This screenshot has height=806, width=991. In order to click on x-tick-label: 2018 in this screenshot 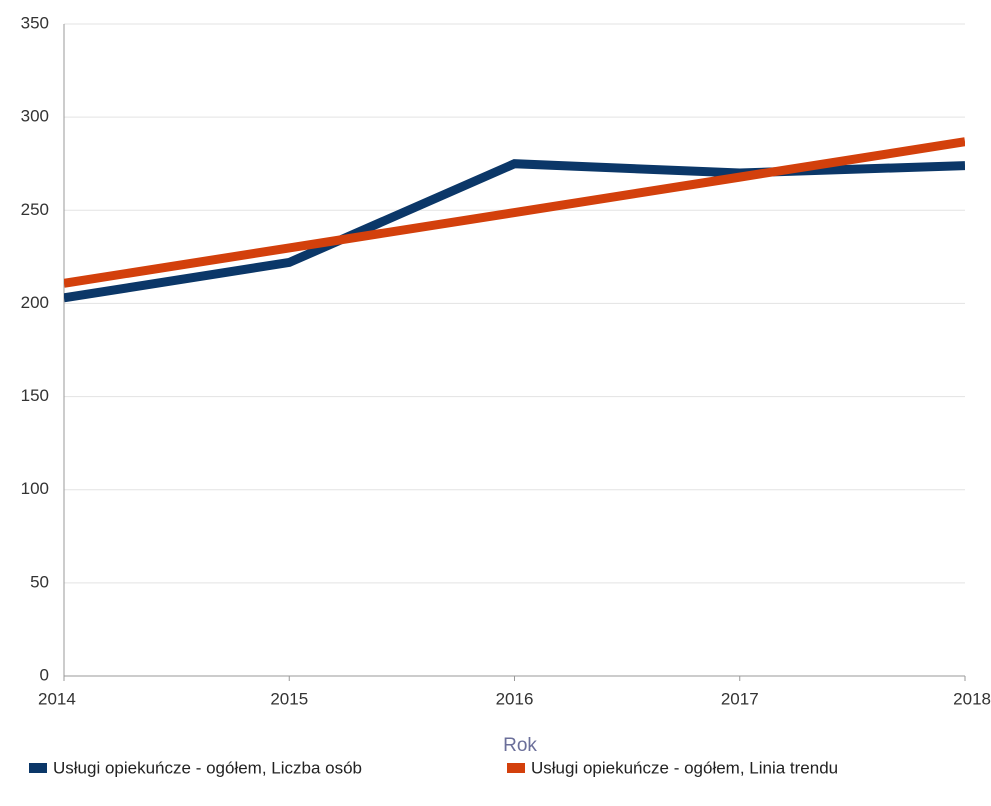, I will do `click(972, 698)`.